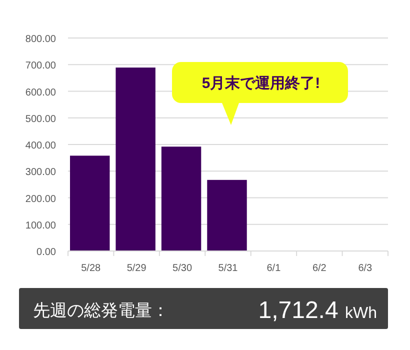 This screenshot has width=410, height=350. Describe the element at coordinates (274, 268) in the screenshot. I see `x-tick-label: 6/1` at that location.